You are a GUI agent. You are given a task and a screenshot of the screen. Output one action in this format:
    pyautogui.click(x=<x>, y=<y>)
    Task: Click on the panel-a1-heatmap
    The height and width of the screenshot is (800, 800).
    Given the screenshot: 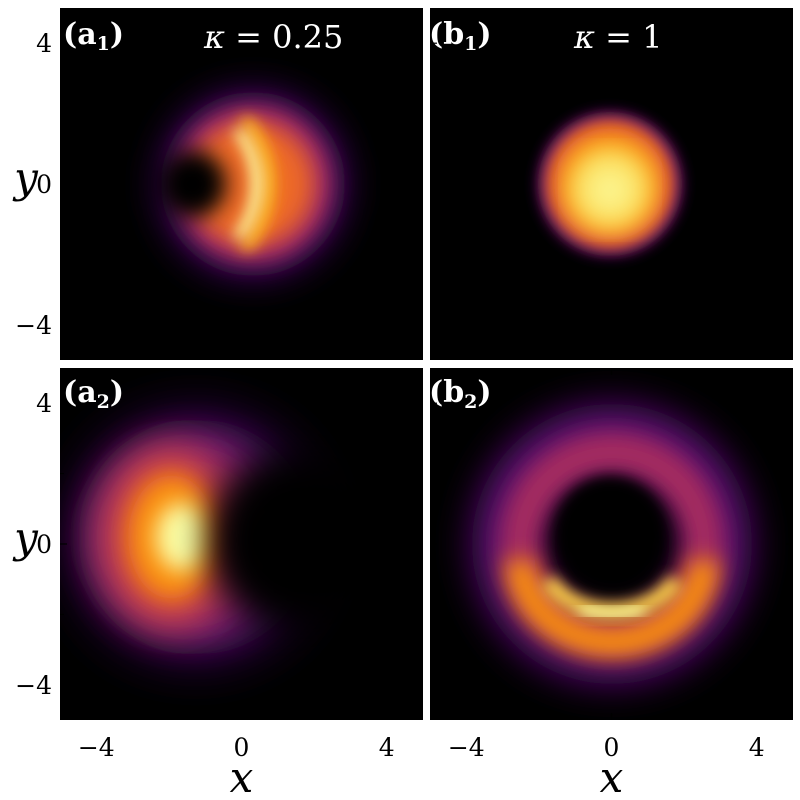 What is the action you would take?
    pyautogui.click(x=251, y=184)
    